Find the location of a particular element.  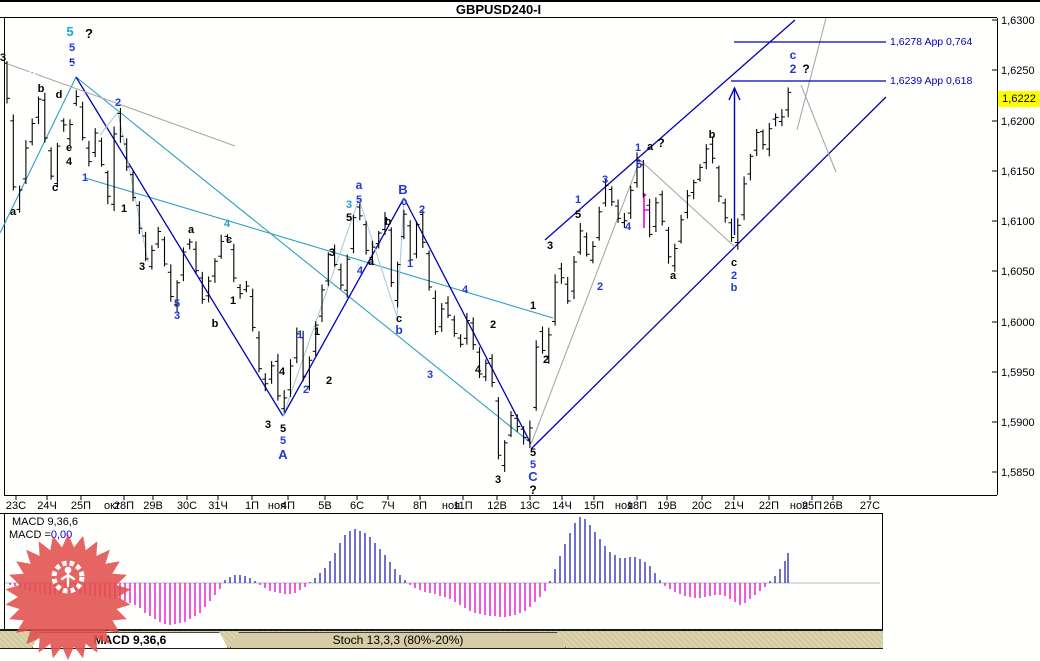

svg-text: 1,6050 is located at coordinates (1018, 272).